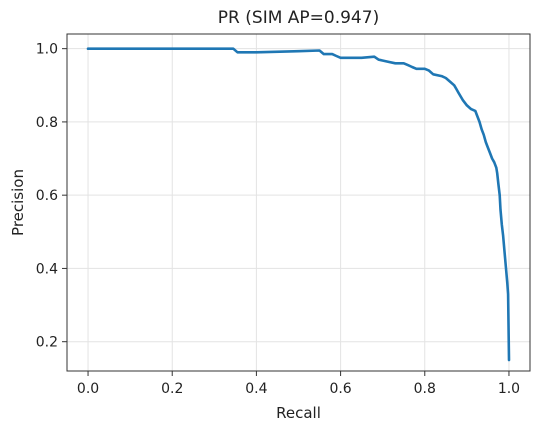 The height and width of the screenshot is (432, 550). What do you see at coordinates (47, 343) in the screenshot?
I see `y-tick-label: 0.2` at bounding box center [47, 343].